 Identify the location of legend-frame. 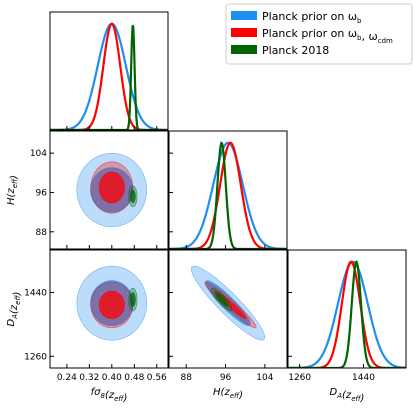
(319, 34).